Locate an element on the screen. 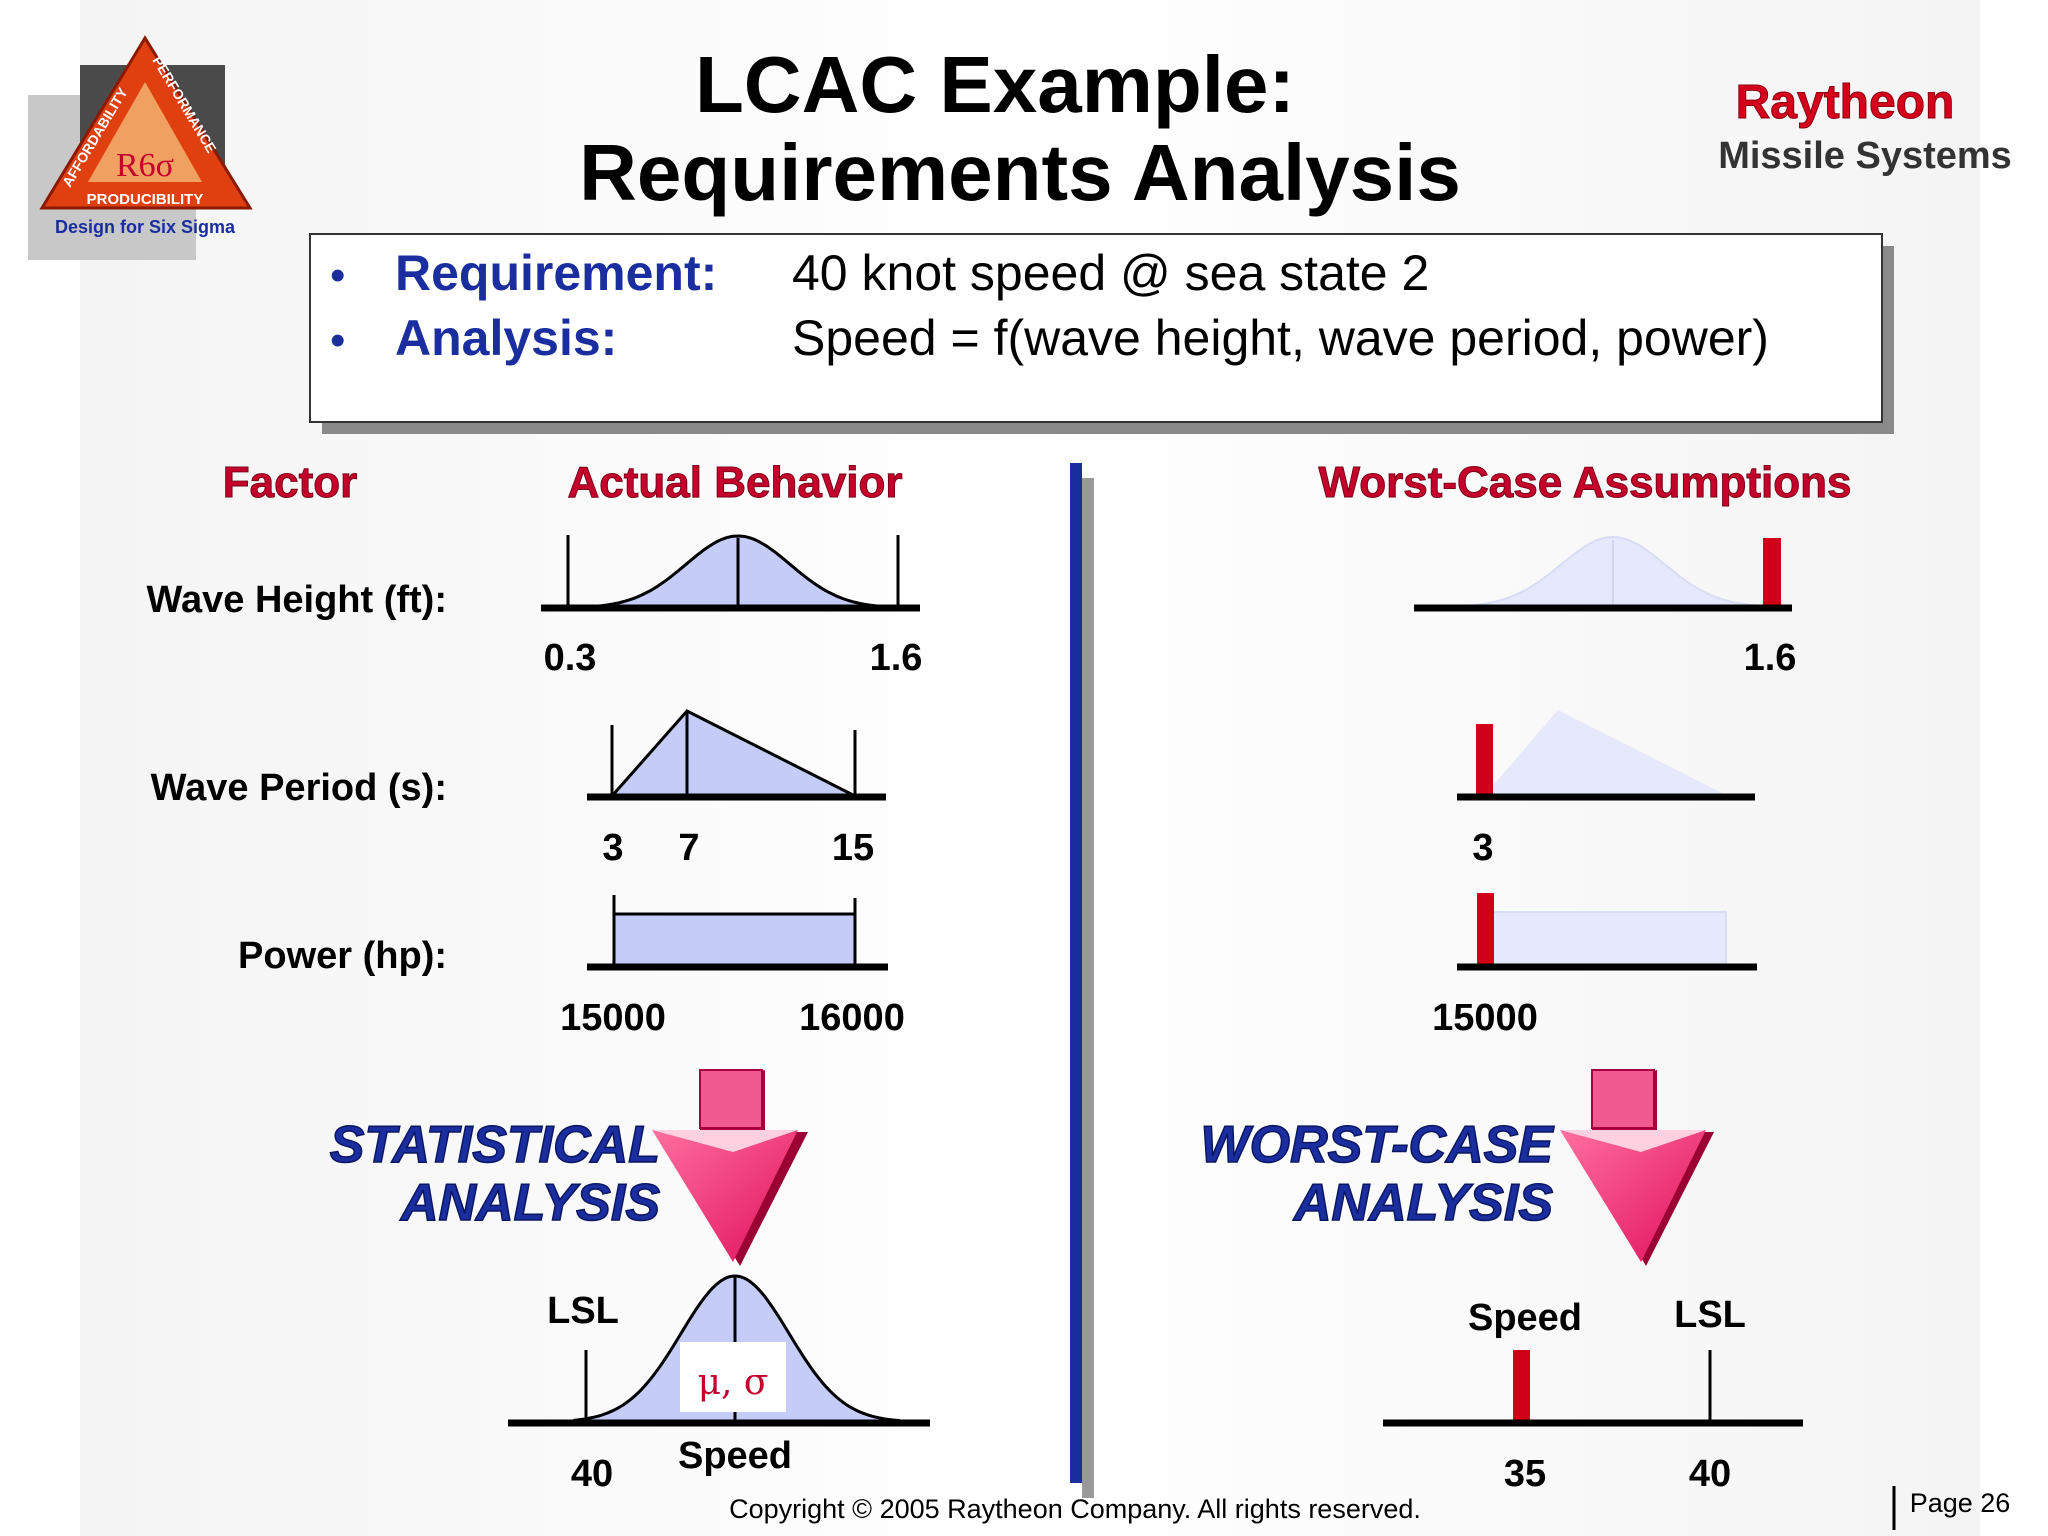 This screenshot has height=1536, width=2048. params-box is located at coordinates (733, 1377).